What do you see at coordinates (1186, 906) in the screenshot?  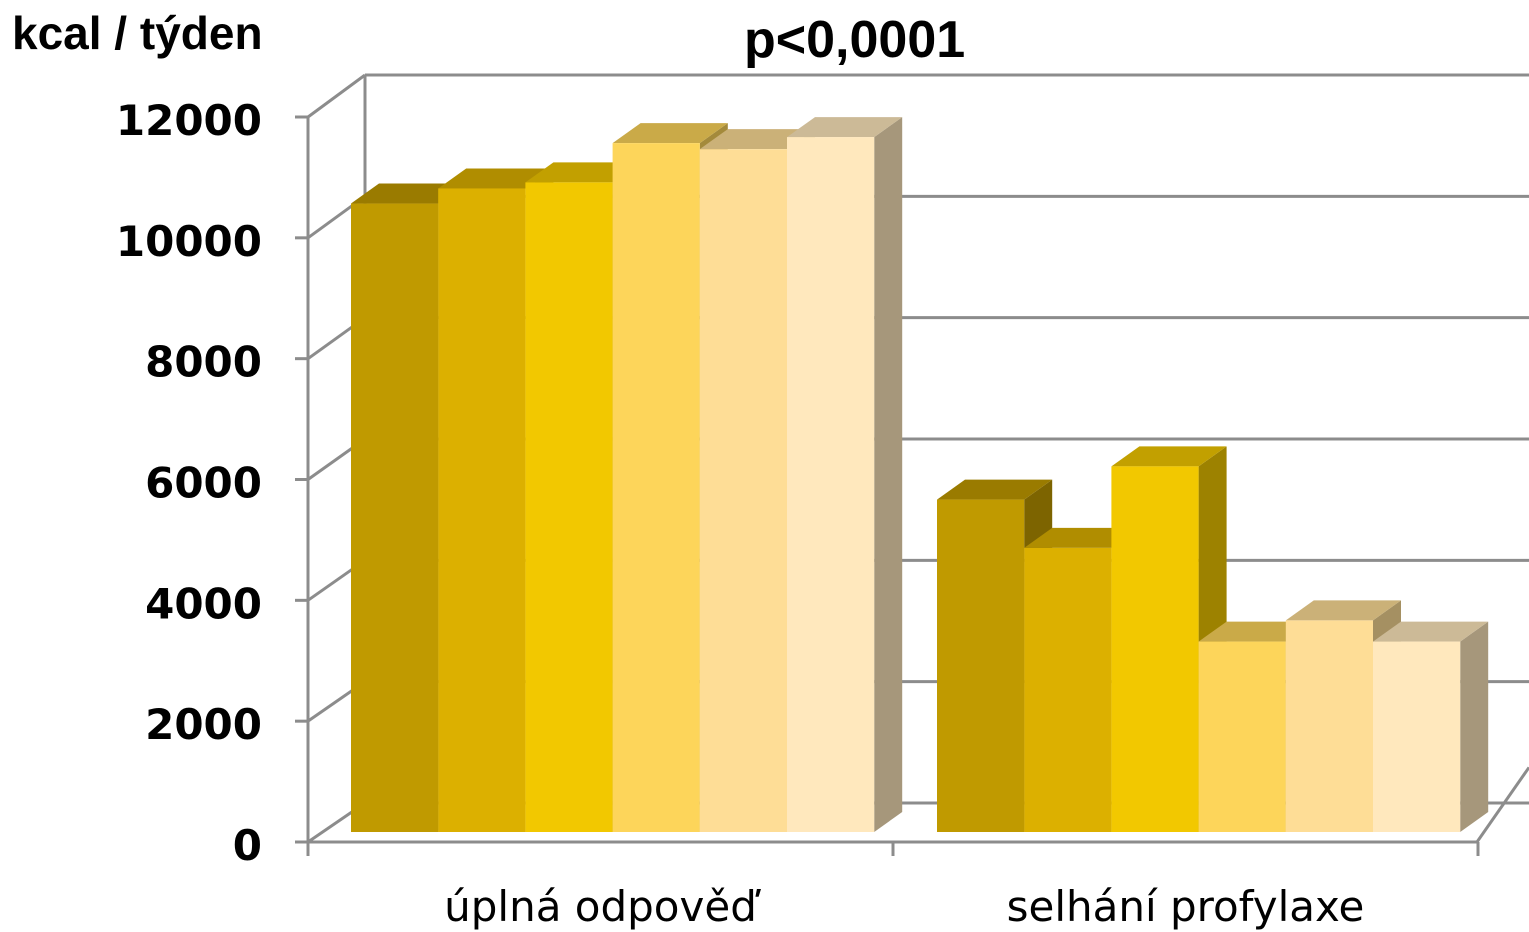 I see `x-tick-label: selhání profylaxe` at bounding box center [1186, 906].